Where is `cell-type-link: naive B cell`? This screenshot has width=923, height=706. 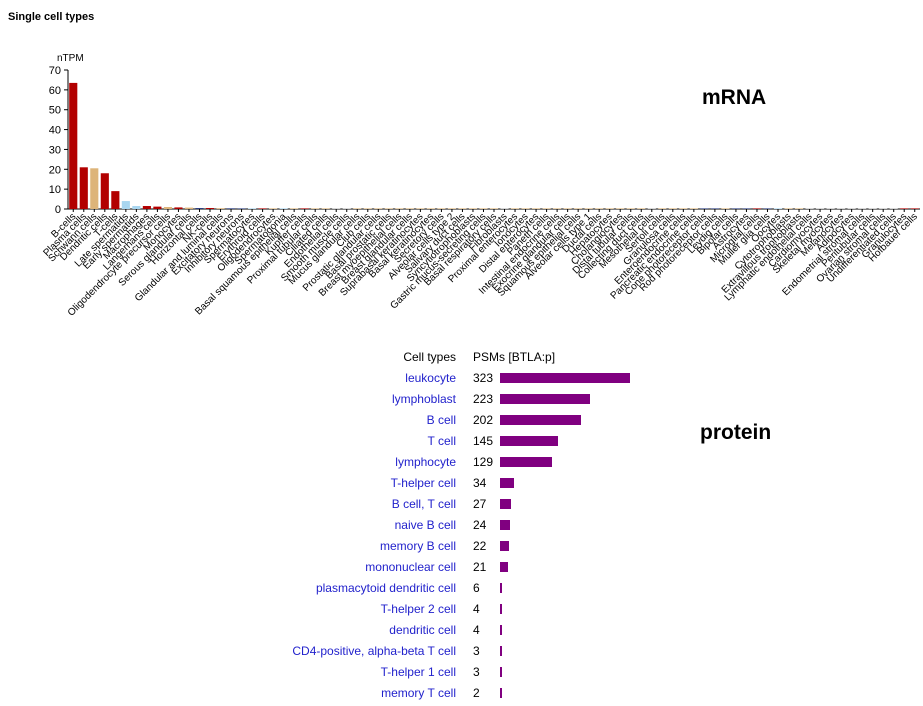 cell-type-link: naive B cell is located at coordinates (425, 525).